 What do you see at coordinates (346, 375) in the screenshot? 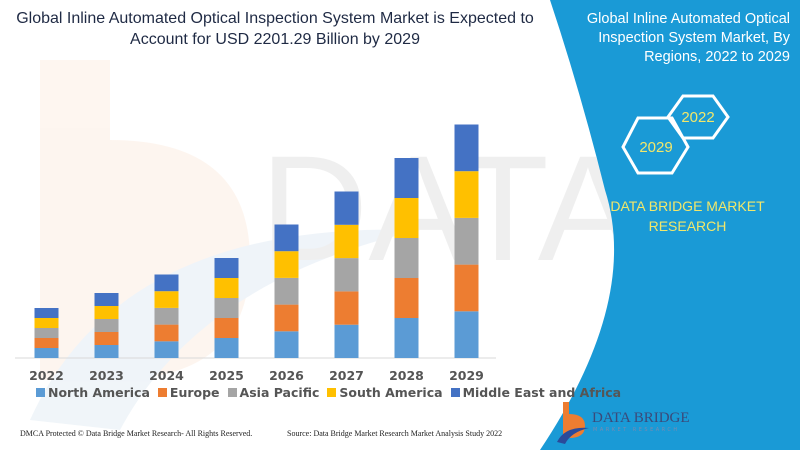
I see `x-tick-label: 2027` at bounding box center [346, 375].